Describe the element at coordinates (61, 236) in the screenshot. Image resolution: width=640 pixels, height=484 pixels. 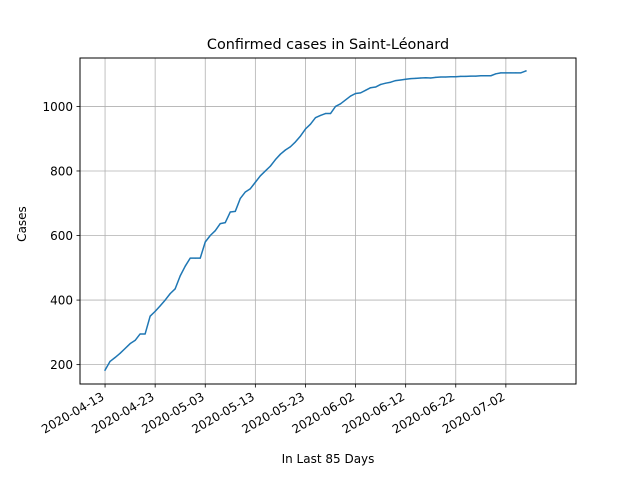
I see `y-tick-label: 600` at that location.